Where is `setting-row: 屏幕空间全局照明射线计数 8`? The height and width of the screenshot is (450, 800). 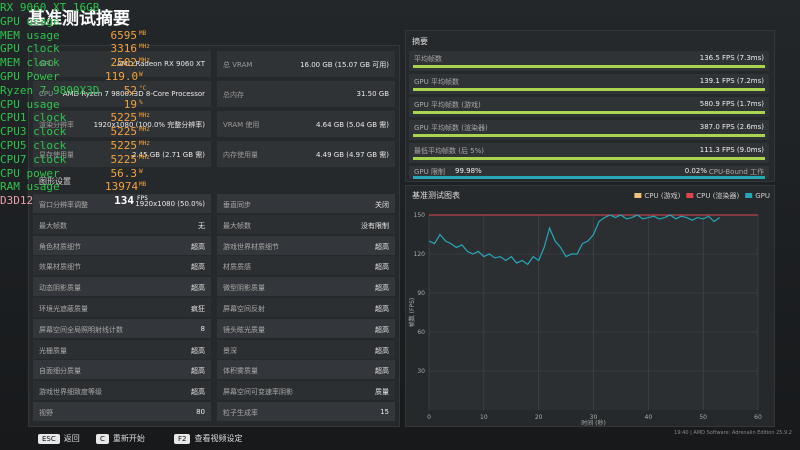 setting-row: 屏幕空间全局照明射线计数 8 is located at coordinates (122, 328).